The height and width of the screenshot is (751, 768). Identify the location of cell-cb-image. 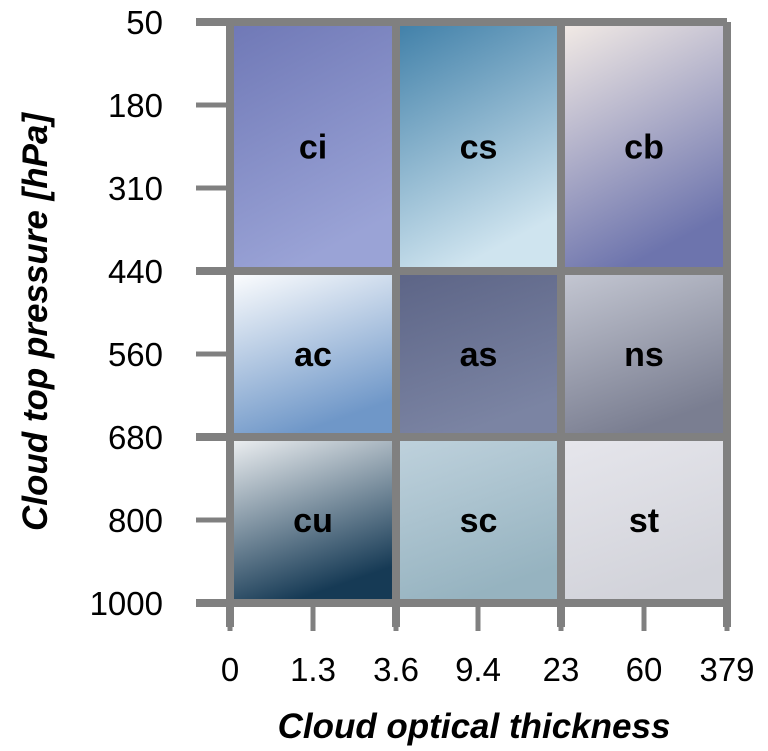
(644, 146).